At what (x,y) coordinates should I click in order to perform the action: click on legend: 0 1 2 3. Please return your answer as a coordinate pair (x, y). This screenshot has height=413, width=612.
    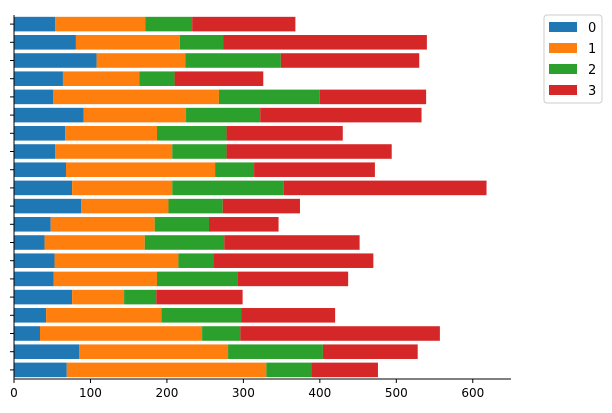
    Looking at the image, I should click on (573, 59).